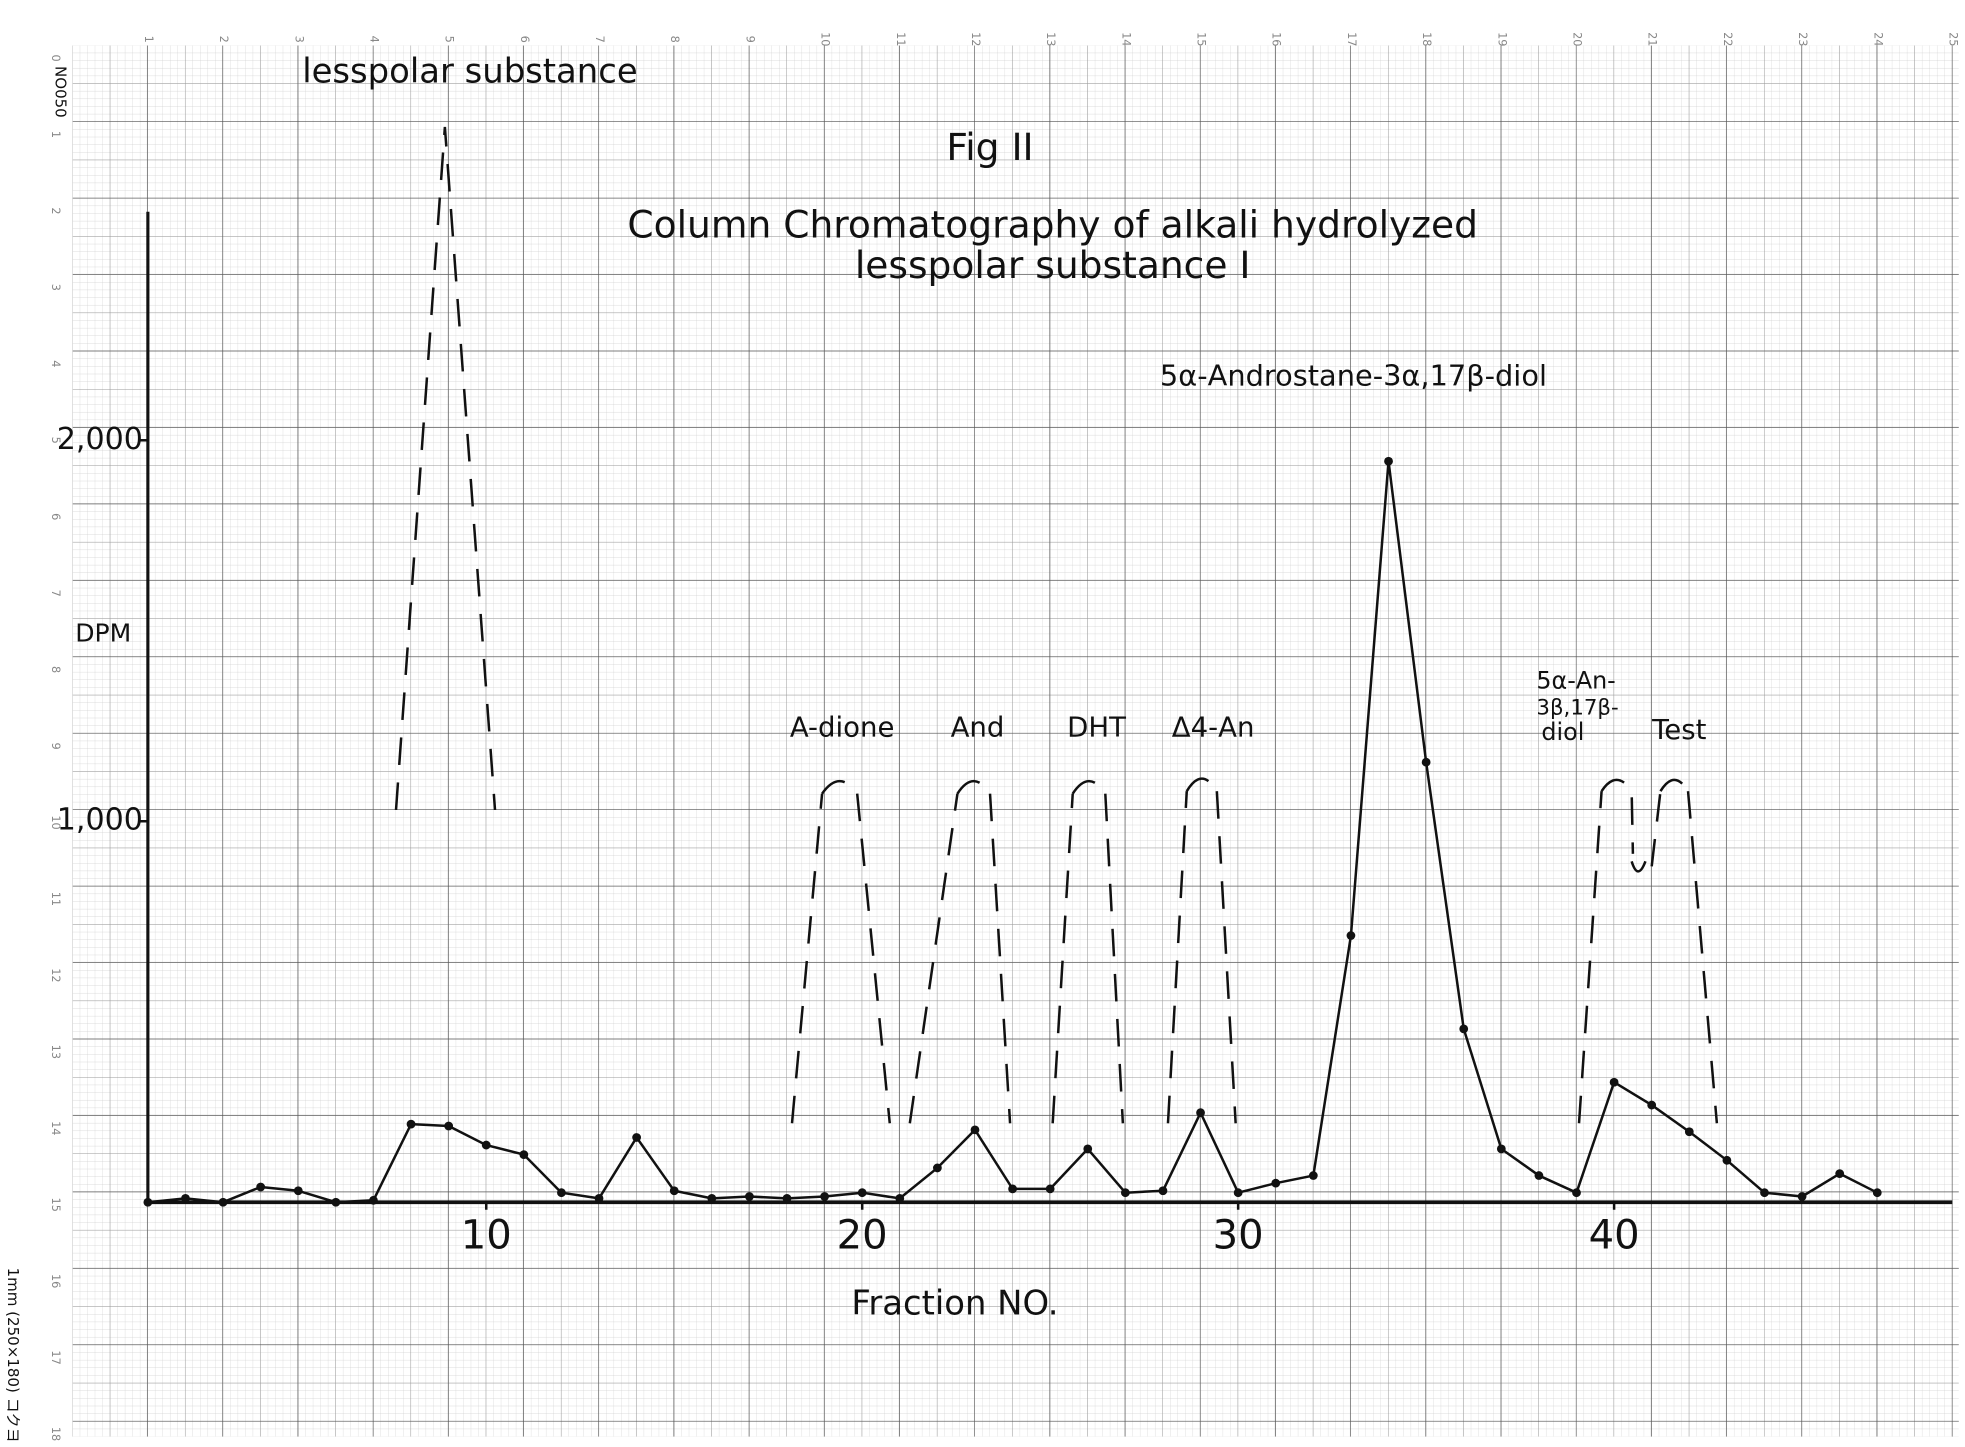  I want to click on paper-number: 19, so click(1501, 39).